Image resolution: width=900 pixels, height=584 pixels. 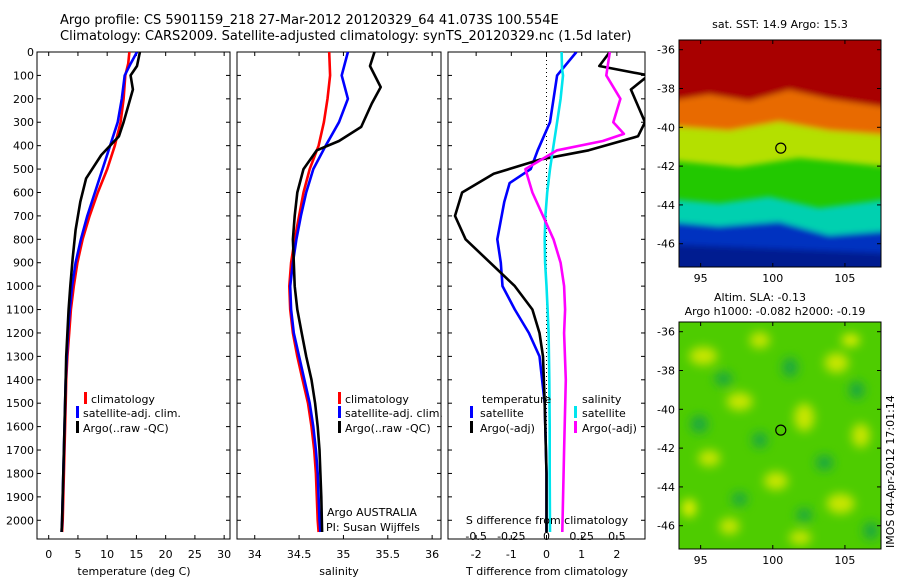 What do you see at coordinates (507, 428) in the screenshot?
I see `legend-label-t-argo: Argo(-adj)` at bounding box center [507, 428].